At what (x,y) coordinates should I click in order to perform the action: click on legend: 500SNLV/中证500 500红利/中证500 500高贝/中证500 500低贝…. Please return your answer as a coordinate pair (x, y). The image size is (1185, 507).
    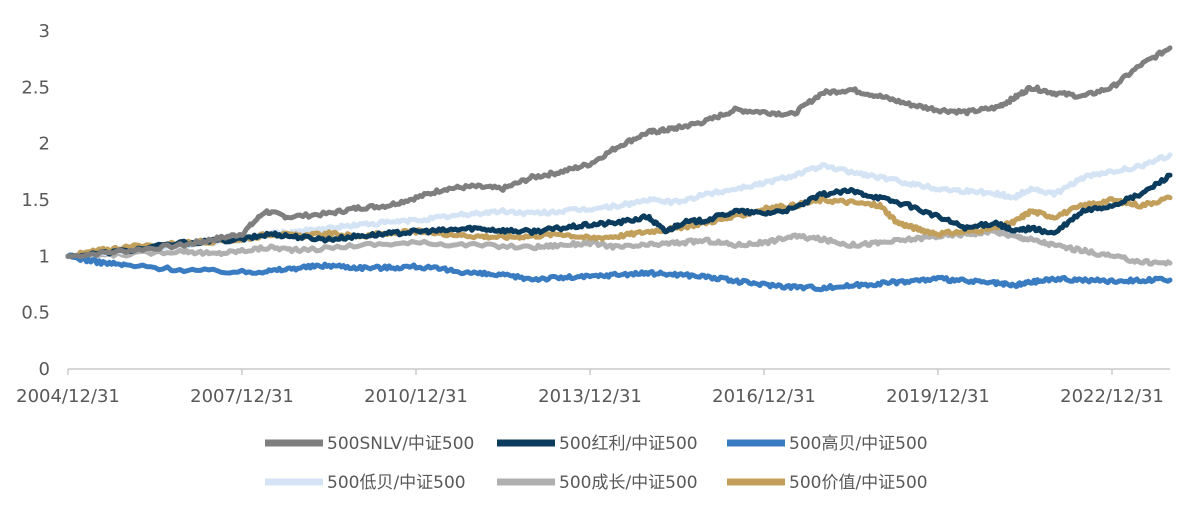
    Looking at the image, I should click on (596, 463).